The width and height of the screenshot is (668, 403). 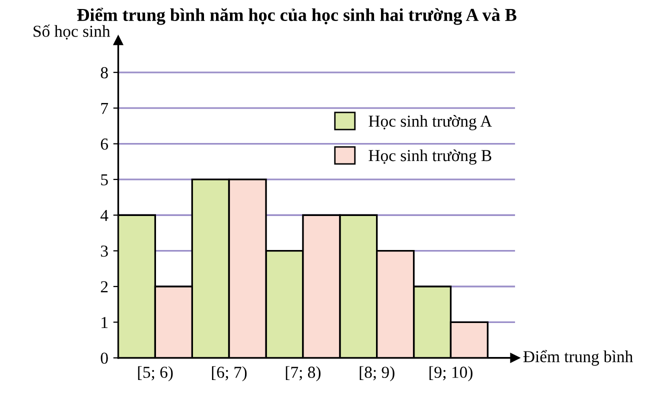 I want to click on y-tick-label: 3, so click(x=104, y=251).